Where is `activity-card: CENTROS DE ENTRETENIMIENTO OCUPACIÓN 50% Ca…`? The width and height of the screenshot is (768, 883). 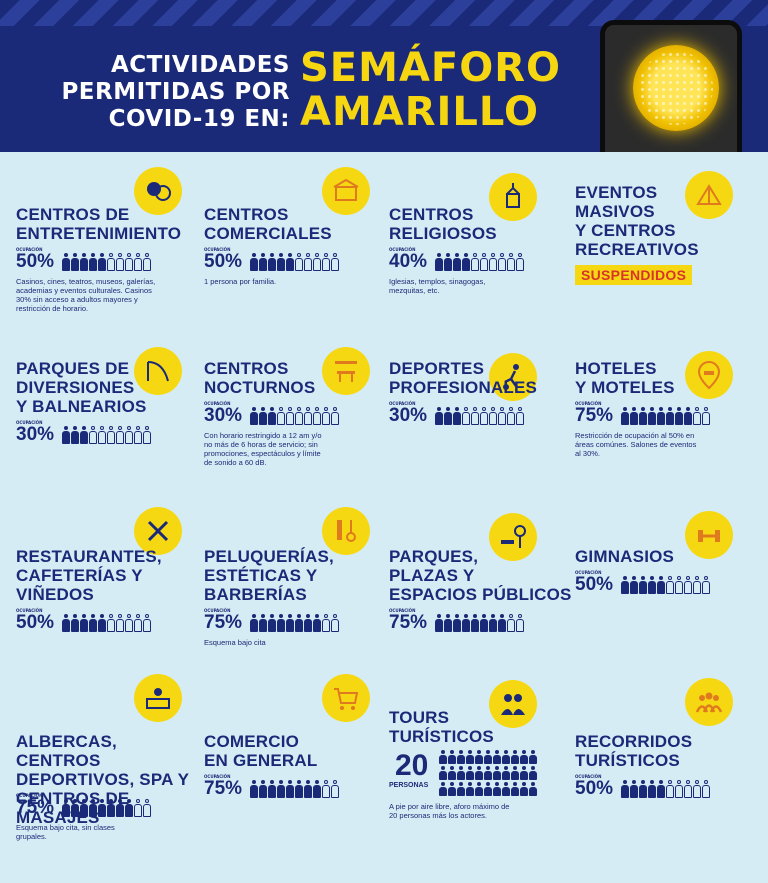
activity-card: CENTROS DE ENTRETENIMIENTO OCUPACIÓN 50% Ca… is located at coordinates (110, 250).